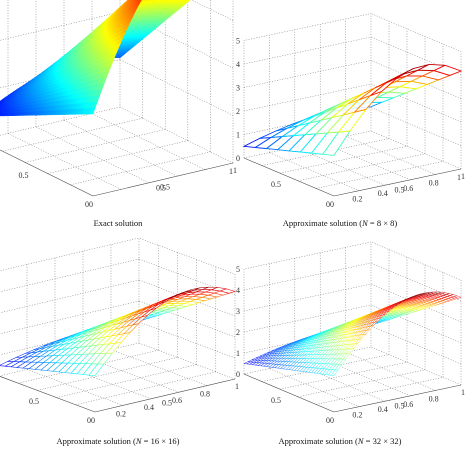  Describe the element at coordinates (238, 41) in the screenshot. I see `z-tick-label: 5` at that location.